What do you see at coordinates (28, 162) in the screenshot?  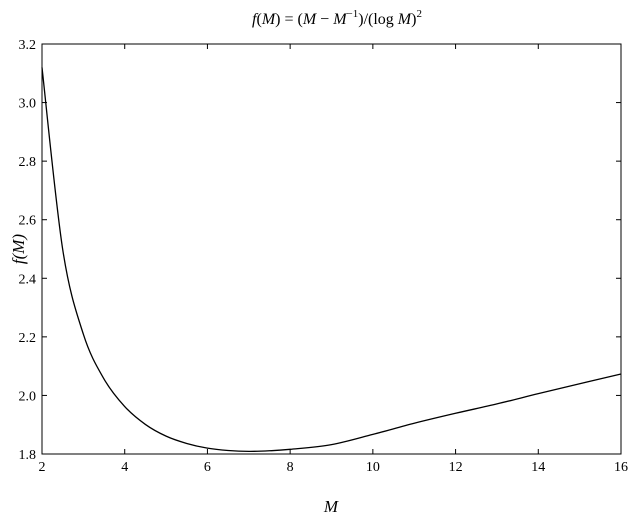 I see `y-tick-label: 2.8` at bounding box center [28, 162].